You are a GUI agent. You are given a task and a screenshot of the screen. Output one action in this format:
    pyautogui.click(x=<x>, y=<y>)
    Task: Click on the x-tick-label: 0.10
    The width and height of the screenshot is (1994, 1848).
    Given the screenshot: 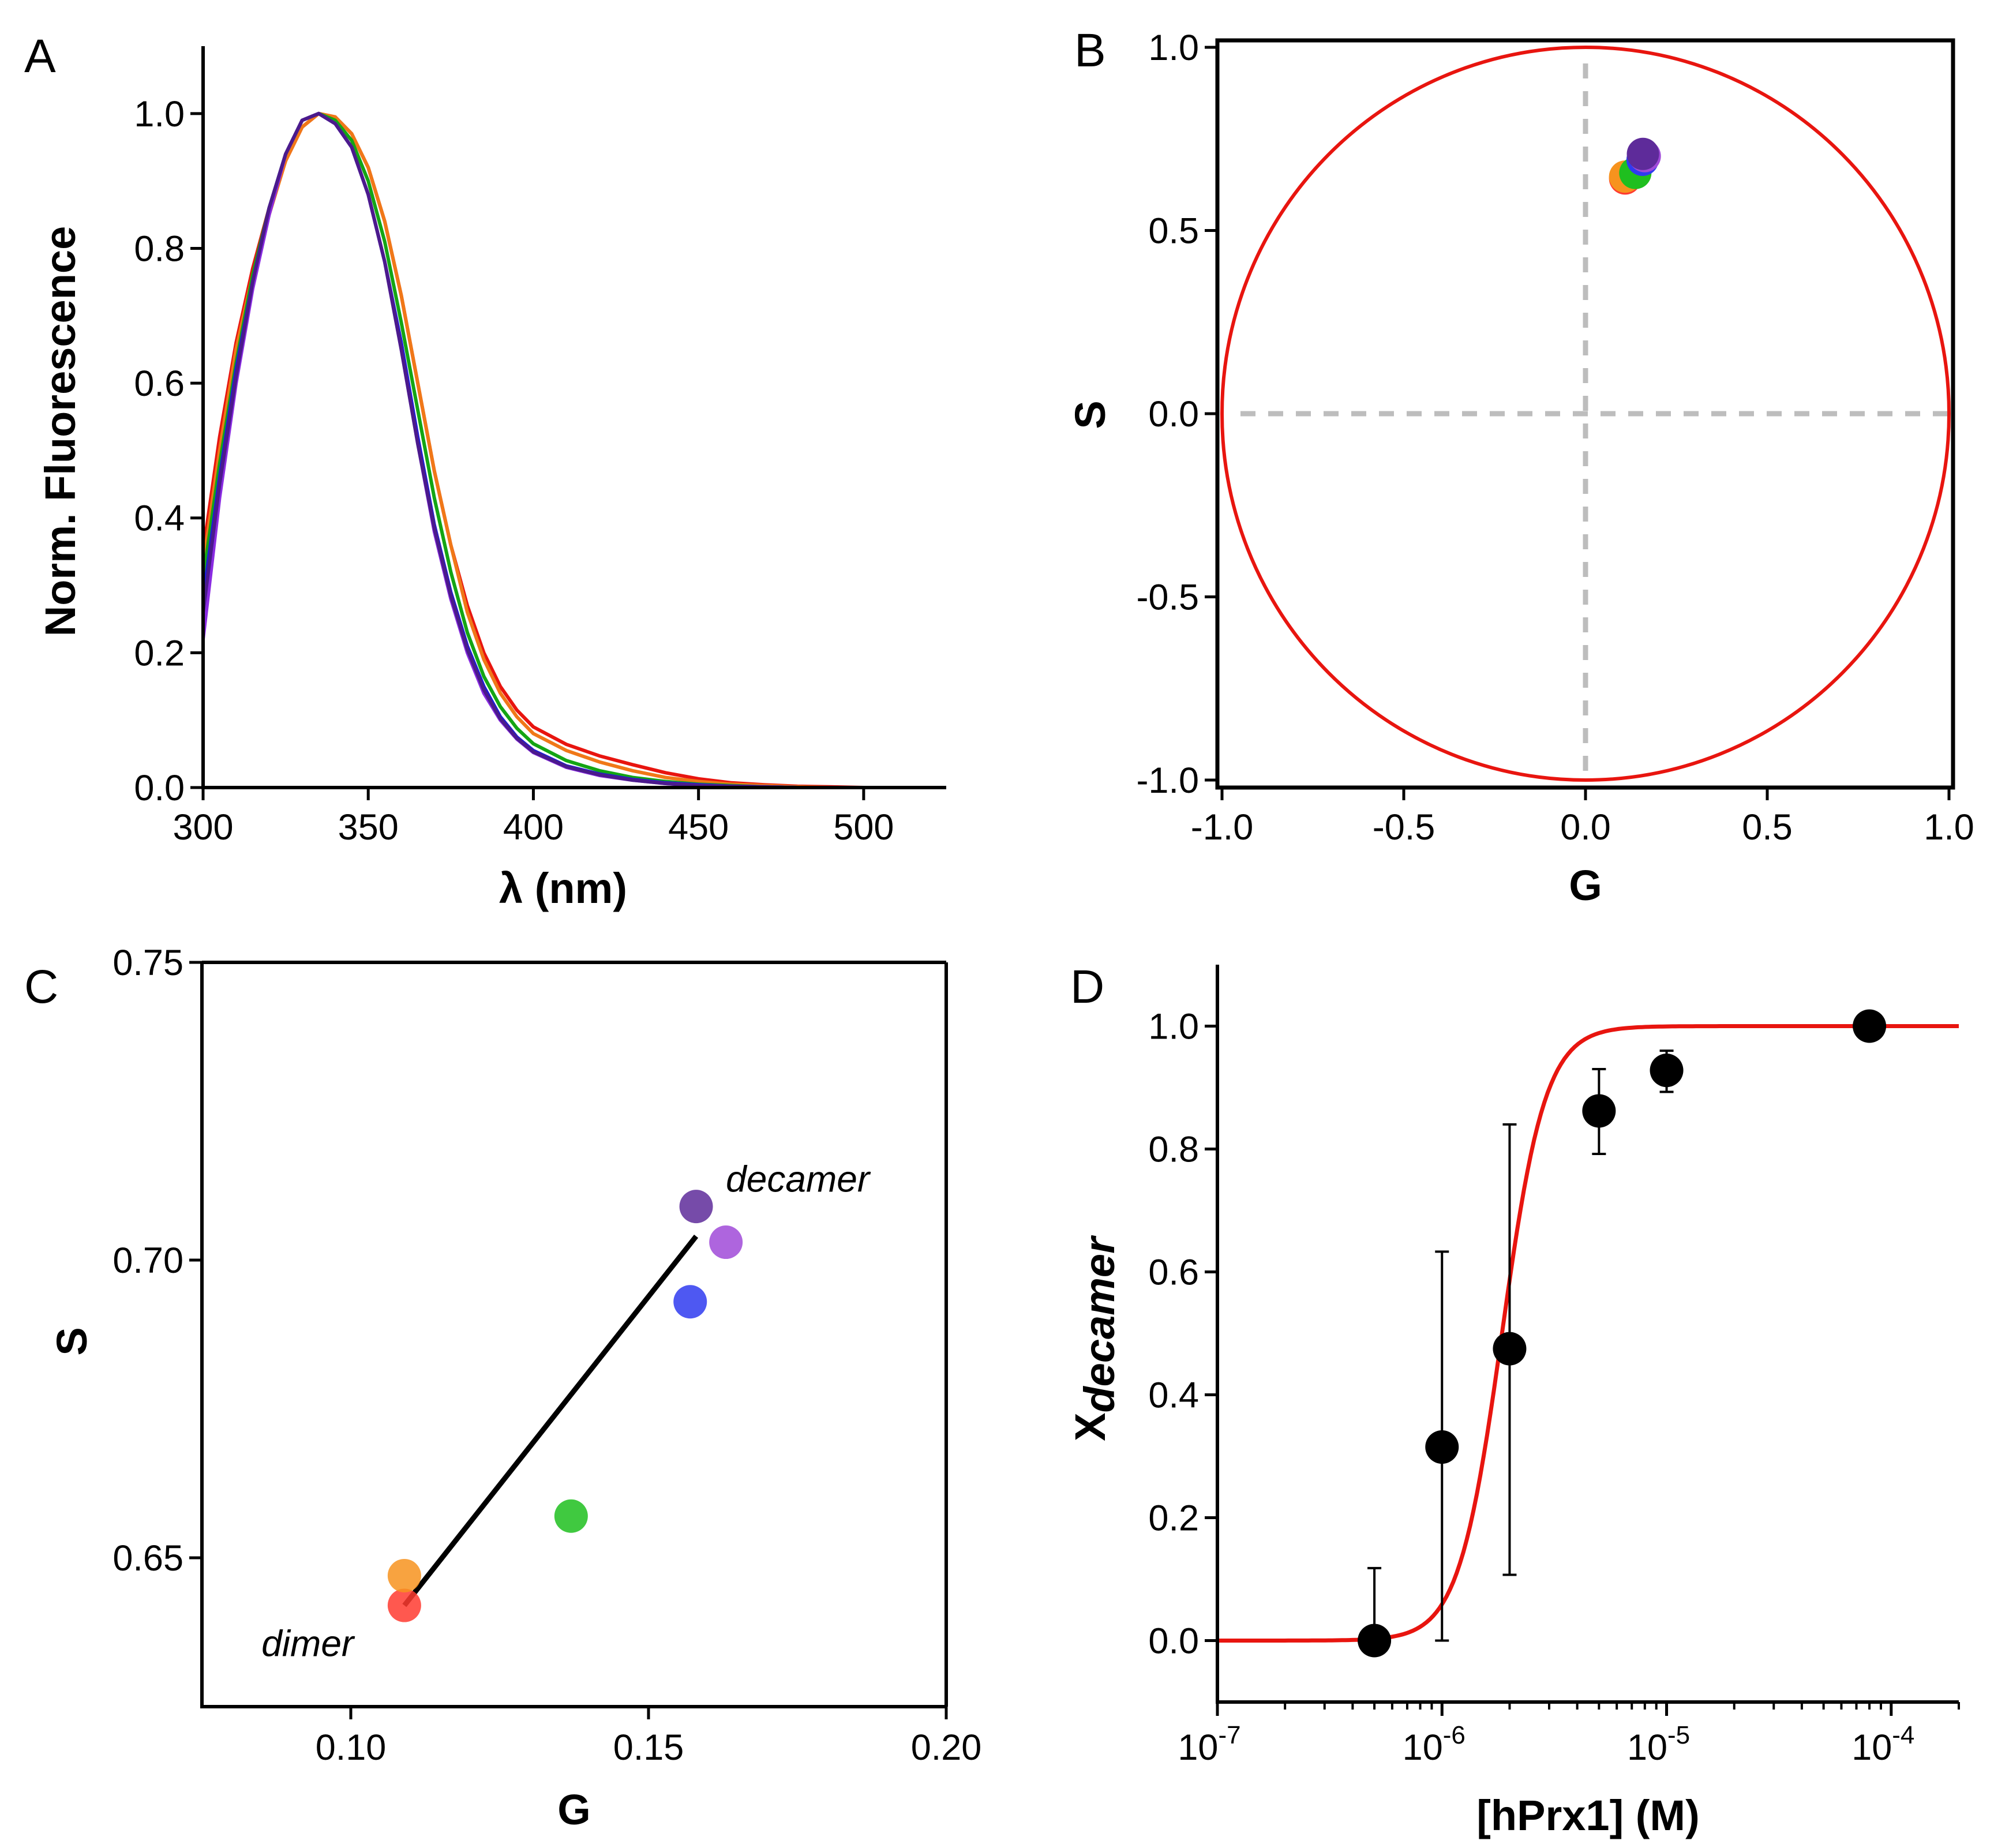 What is the action you would take?
    pyautogui.click(x=351, y=1748)
    